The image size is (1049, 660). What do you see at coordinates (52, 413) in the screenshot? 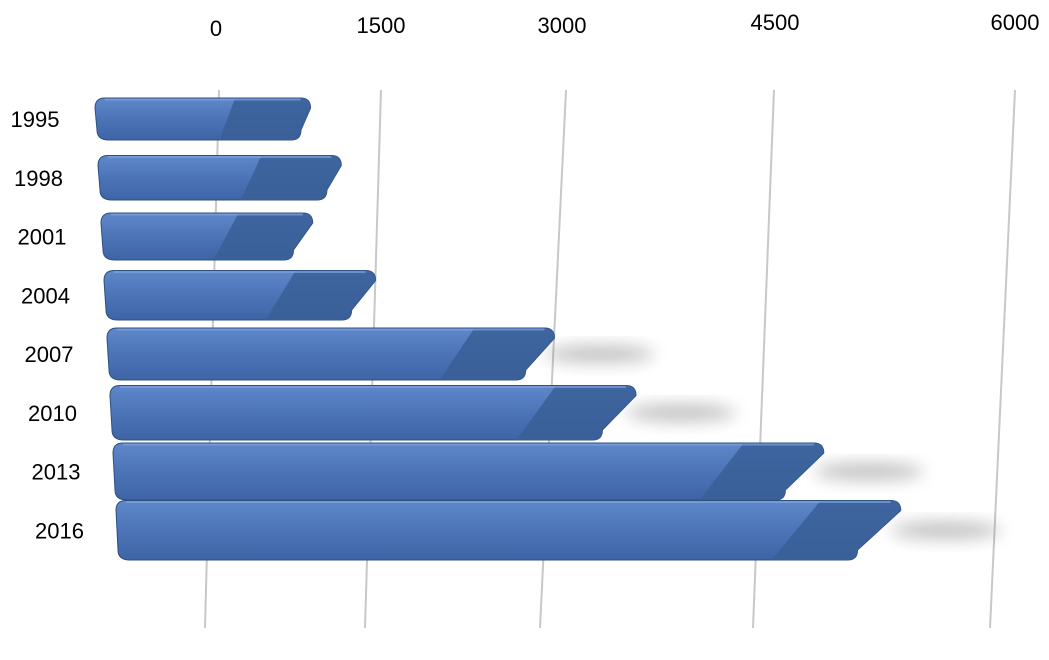
I see `category-label: 2010` at bounding box center [52, 413].